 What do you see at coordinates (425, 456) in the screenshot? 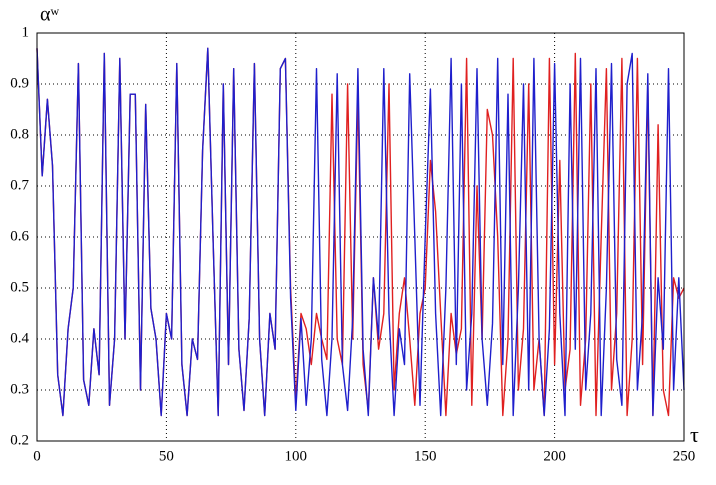
I see `x-tick-label: 150` at bounding box center [425, 456].